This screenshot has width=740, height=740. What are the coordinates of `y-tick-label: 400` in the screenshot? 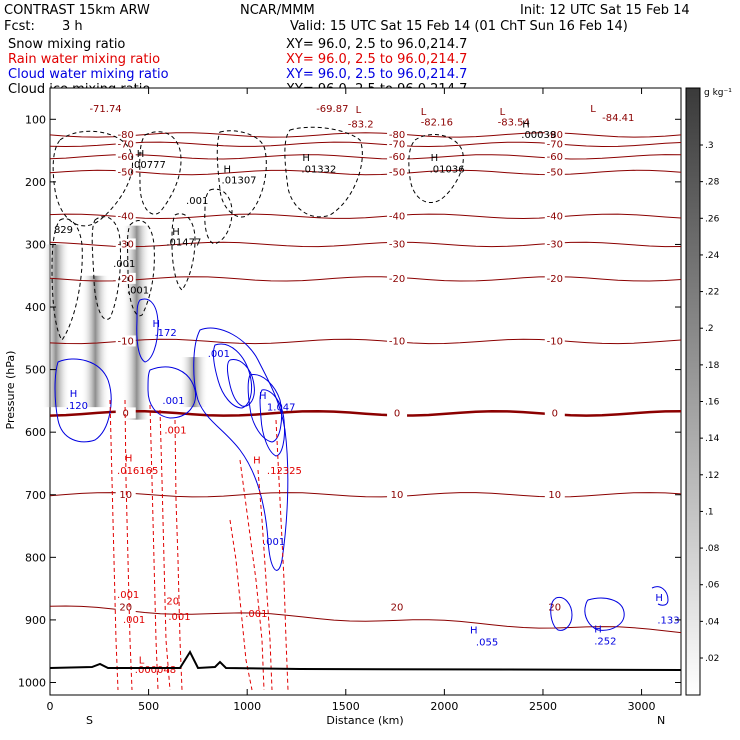 It's located at (35, 307).